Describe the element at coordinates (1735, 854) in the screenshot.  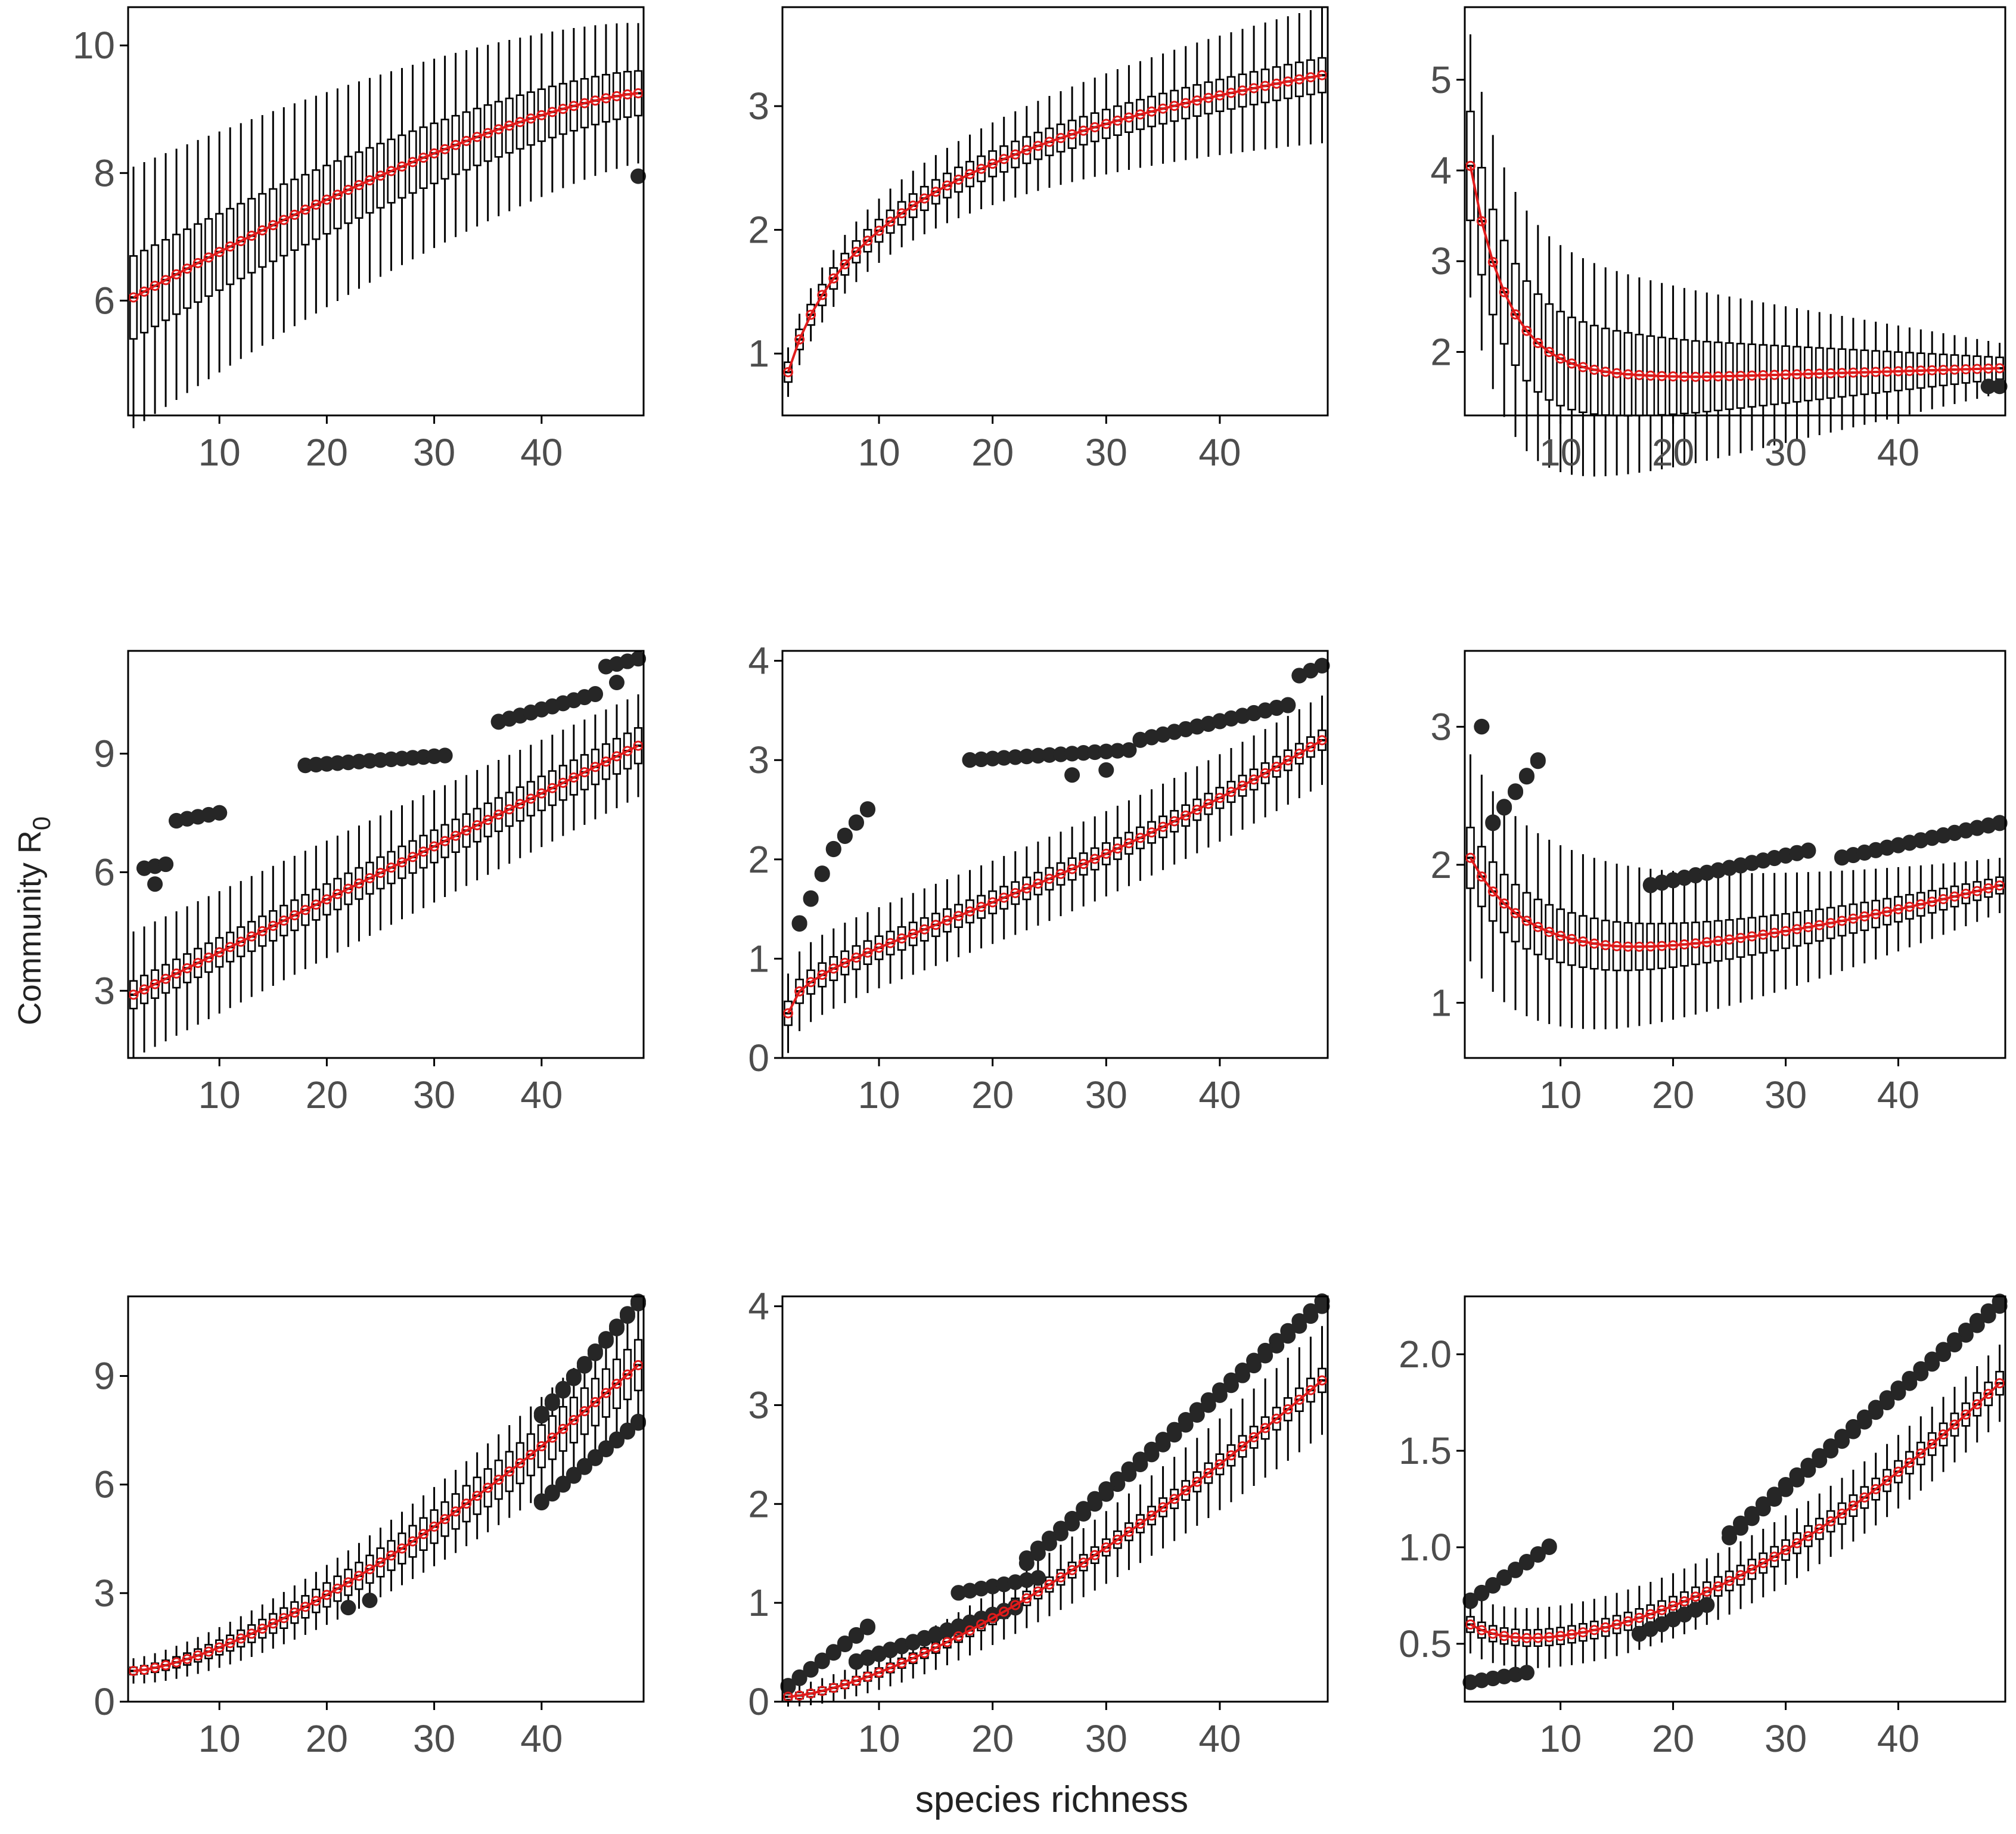
I see `panel-frame` at that location.